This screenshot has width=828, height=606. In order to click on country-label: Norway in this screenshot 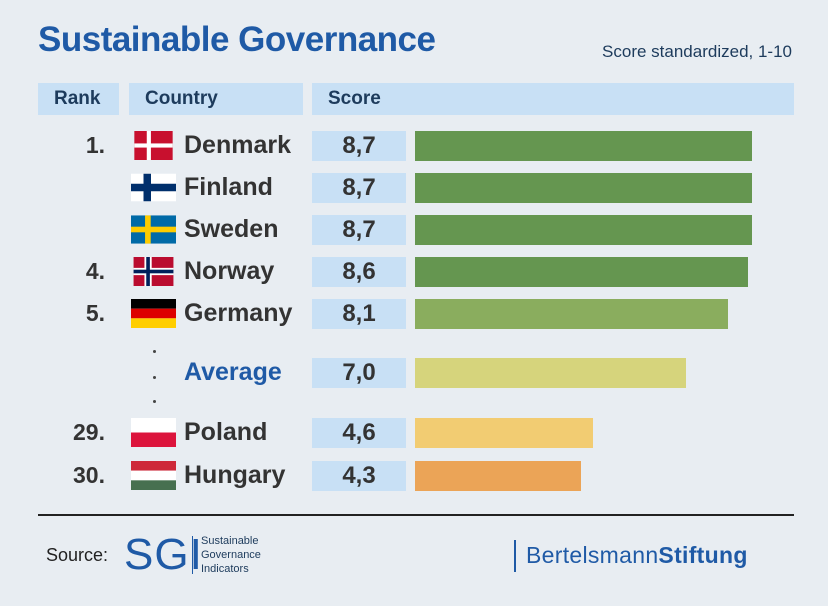, I will do `click(229, 271)`.